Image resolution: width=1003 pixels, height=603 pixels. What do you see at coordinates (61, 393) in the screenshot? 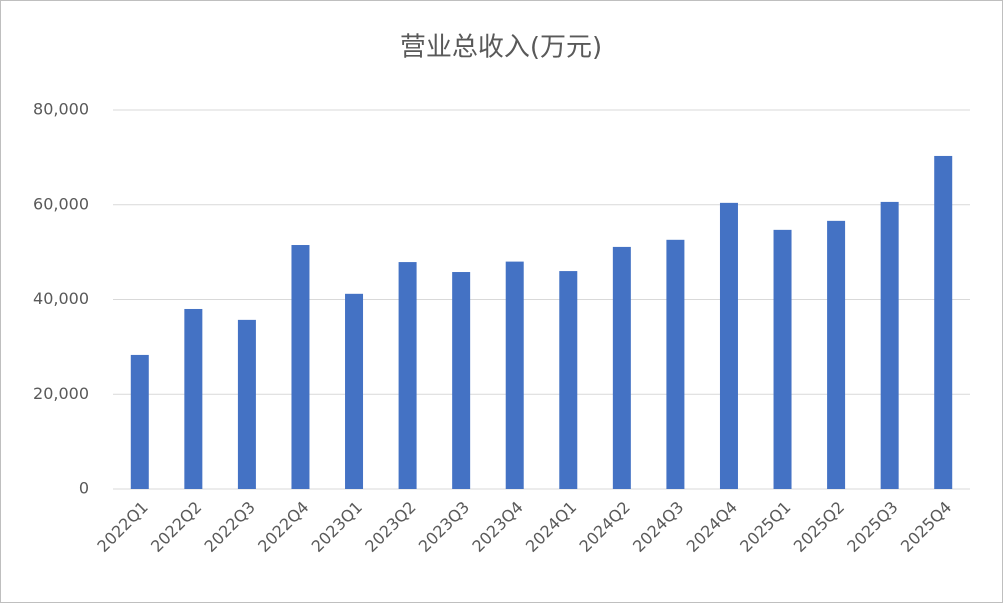
I see `y-tick-label: 20,000` at bounding box center [61, 393].